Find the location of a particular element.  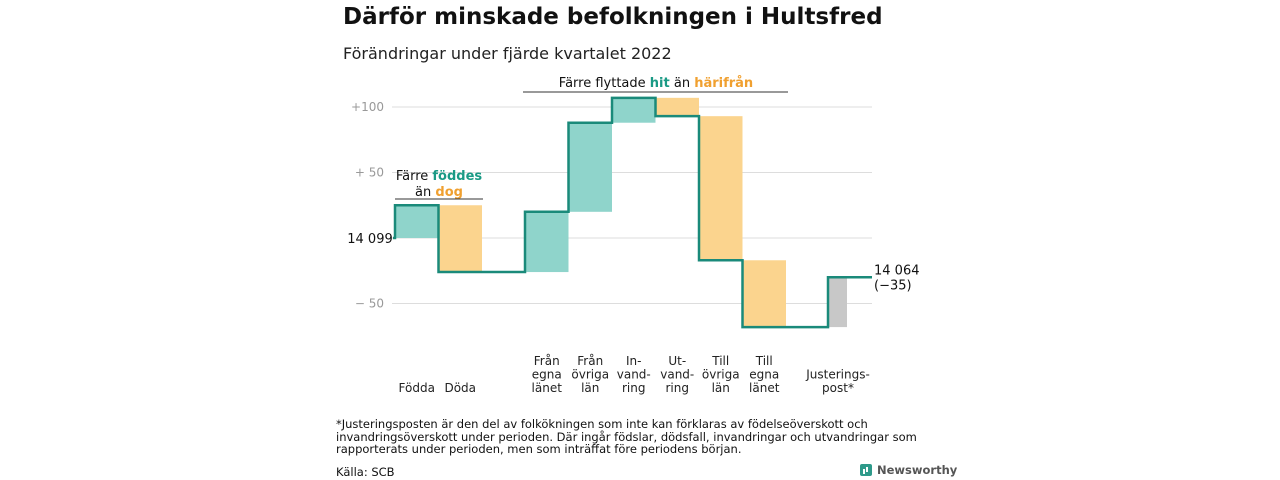

annotation-births-line1: Färre föddes is located at coordinates (439, 176).